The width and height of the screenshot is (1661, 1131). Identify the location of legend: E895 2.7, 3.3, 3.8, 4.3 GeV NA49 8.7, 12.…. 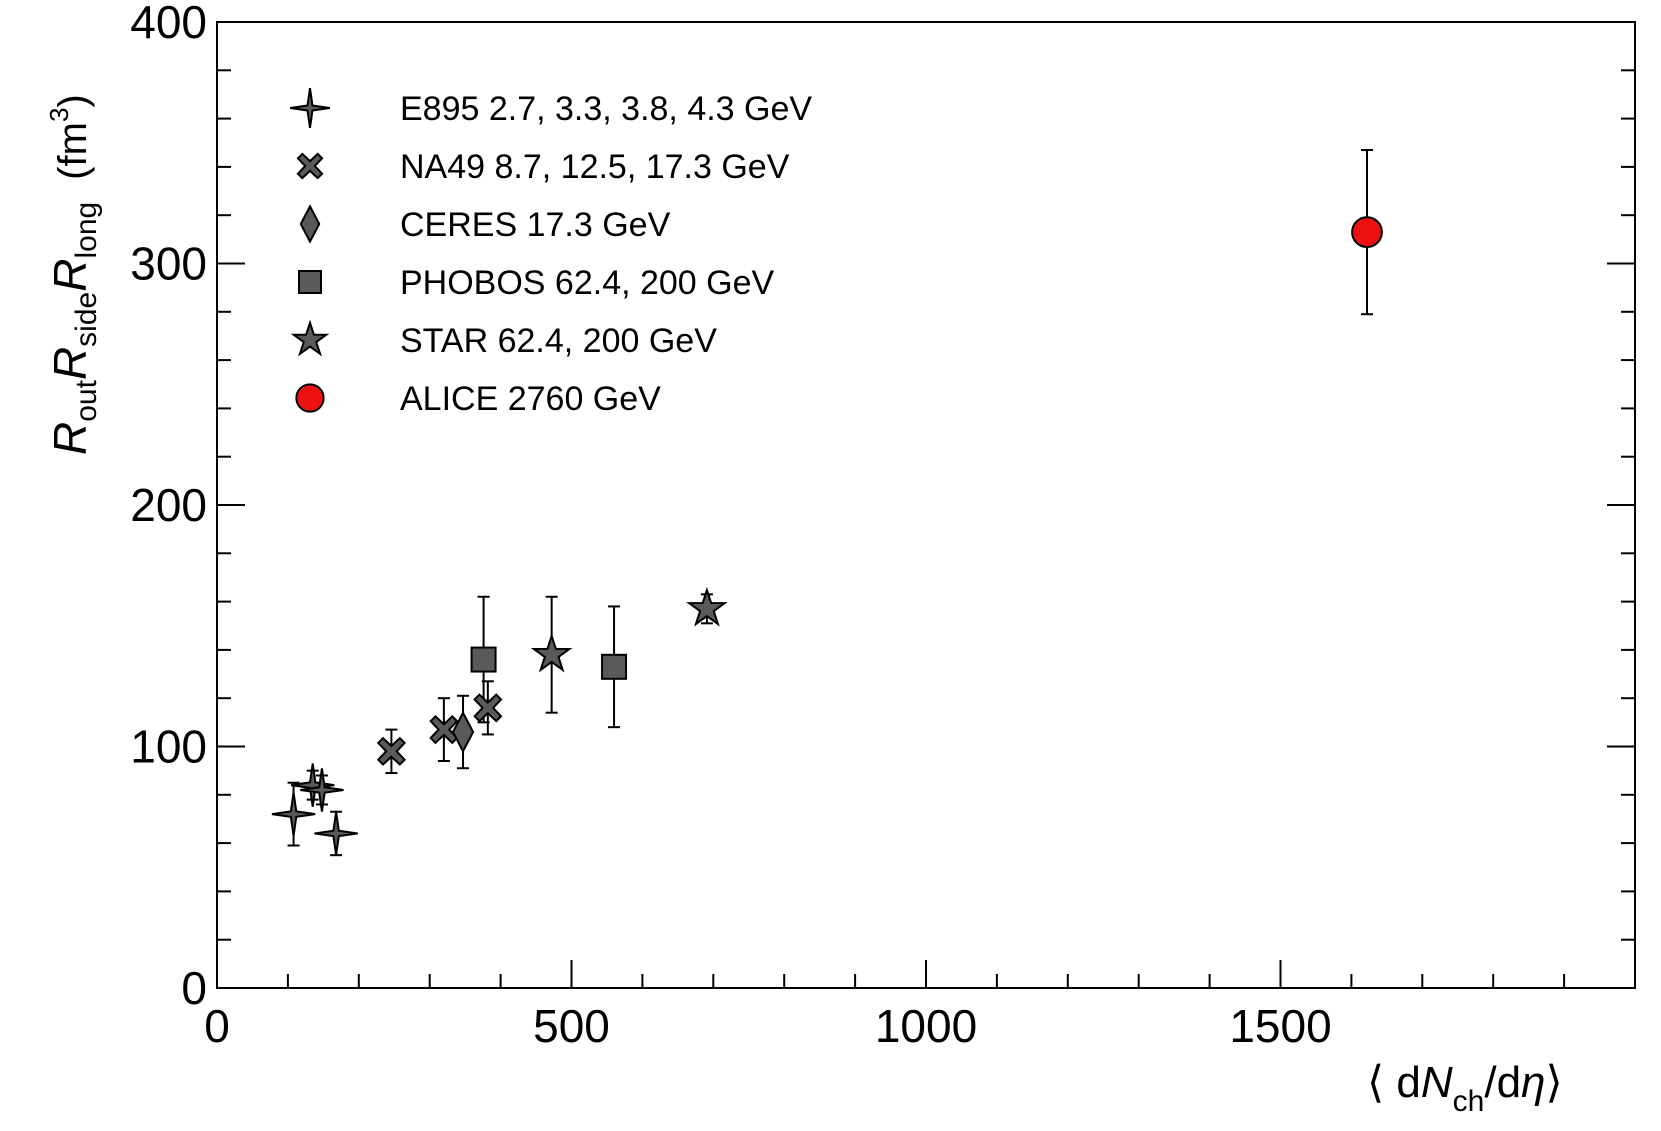
(551, 253).